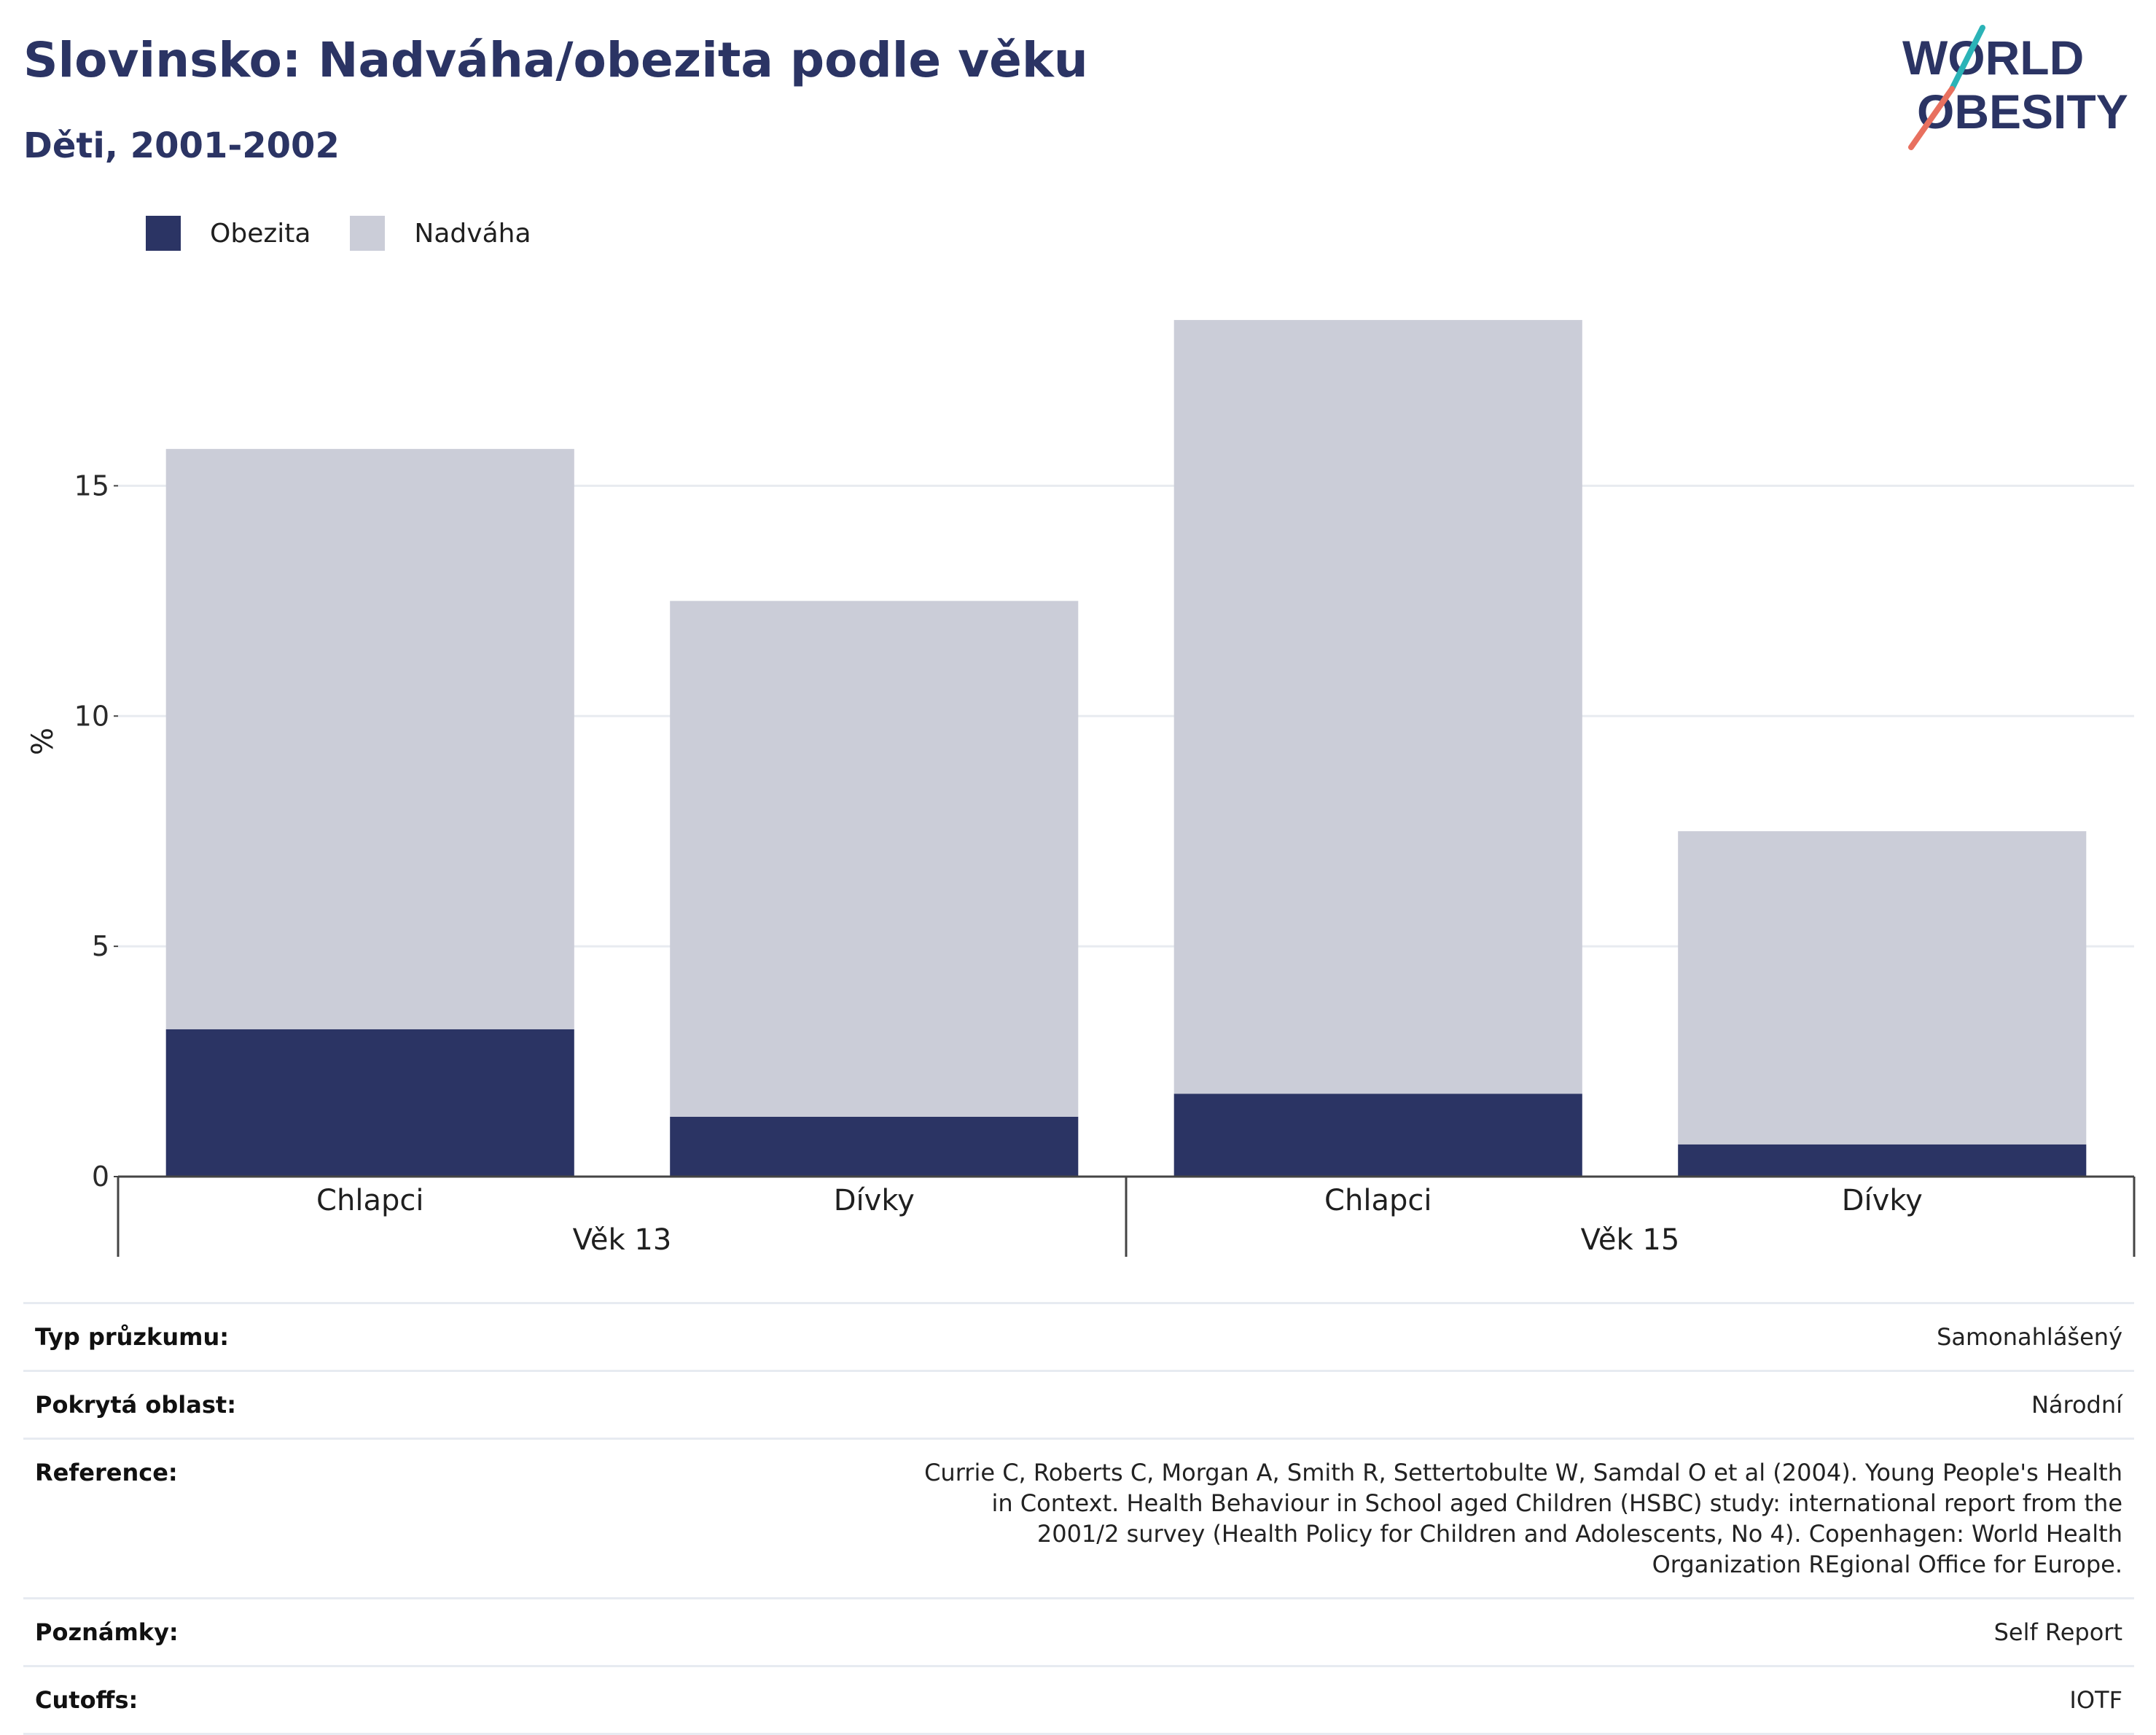 This screenshot has width=2156, height=1735. I want to click on legend-label-obesity: Obezita, so click(260, 233).